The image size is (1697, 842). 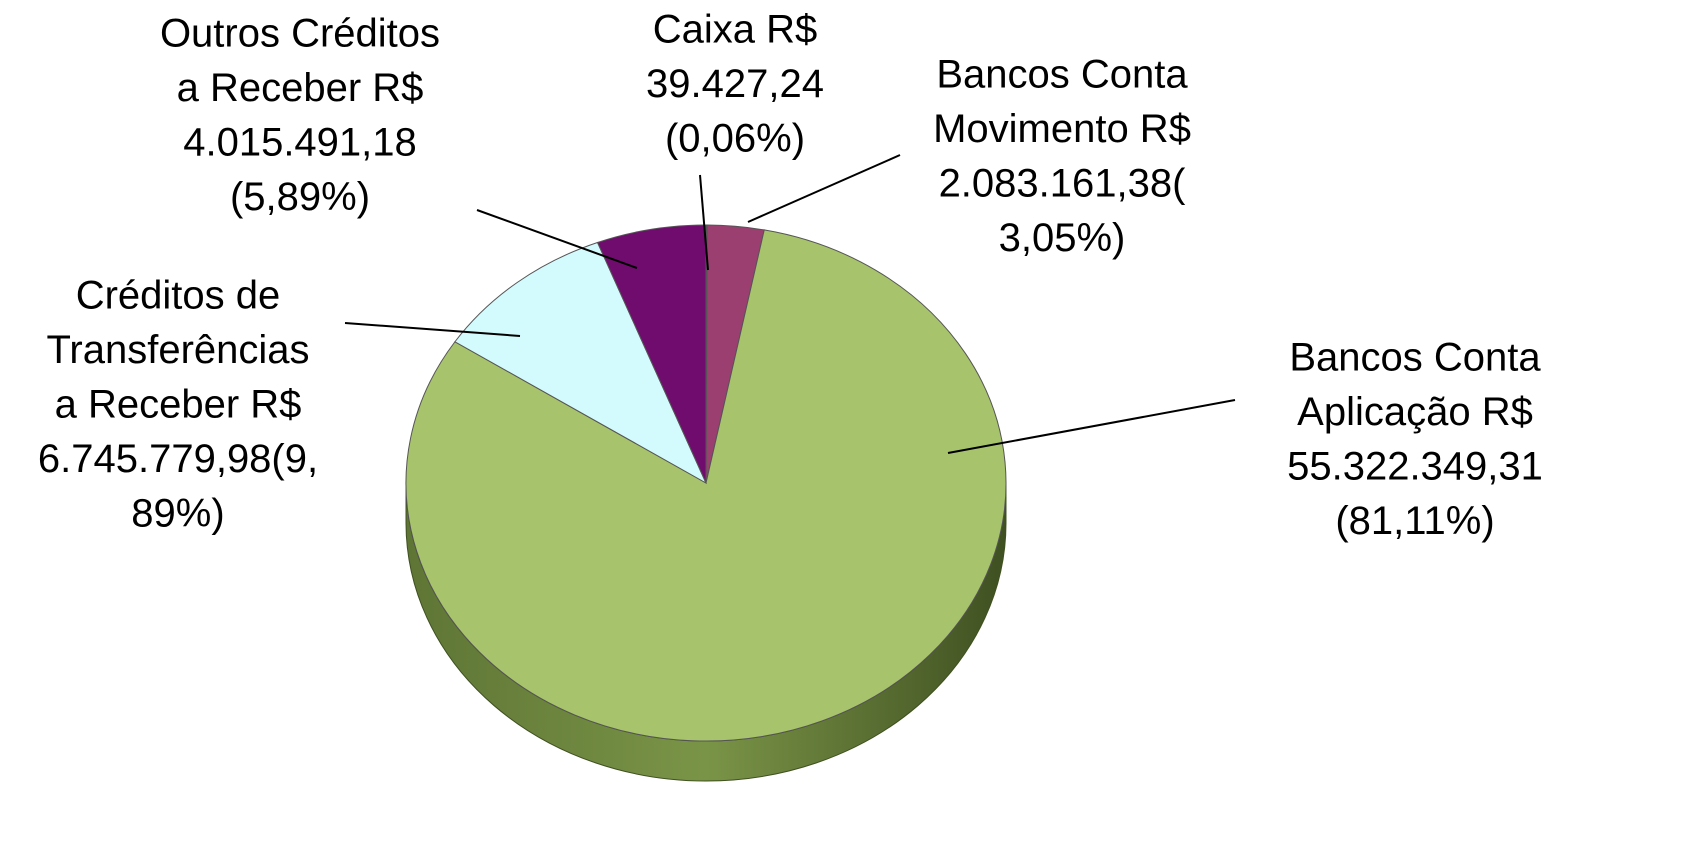 What do you see at coordinates (1415, 412) in the screenshot?
I see `data-label: Aplicação R$` at bounding box center [1415, 412].